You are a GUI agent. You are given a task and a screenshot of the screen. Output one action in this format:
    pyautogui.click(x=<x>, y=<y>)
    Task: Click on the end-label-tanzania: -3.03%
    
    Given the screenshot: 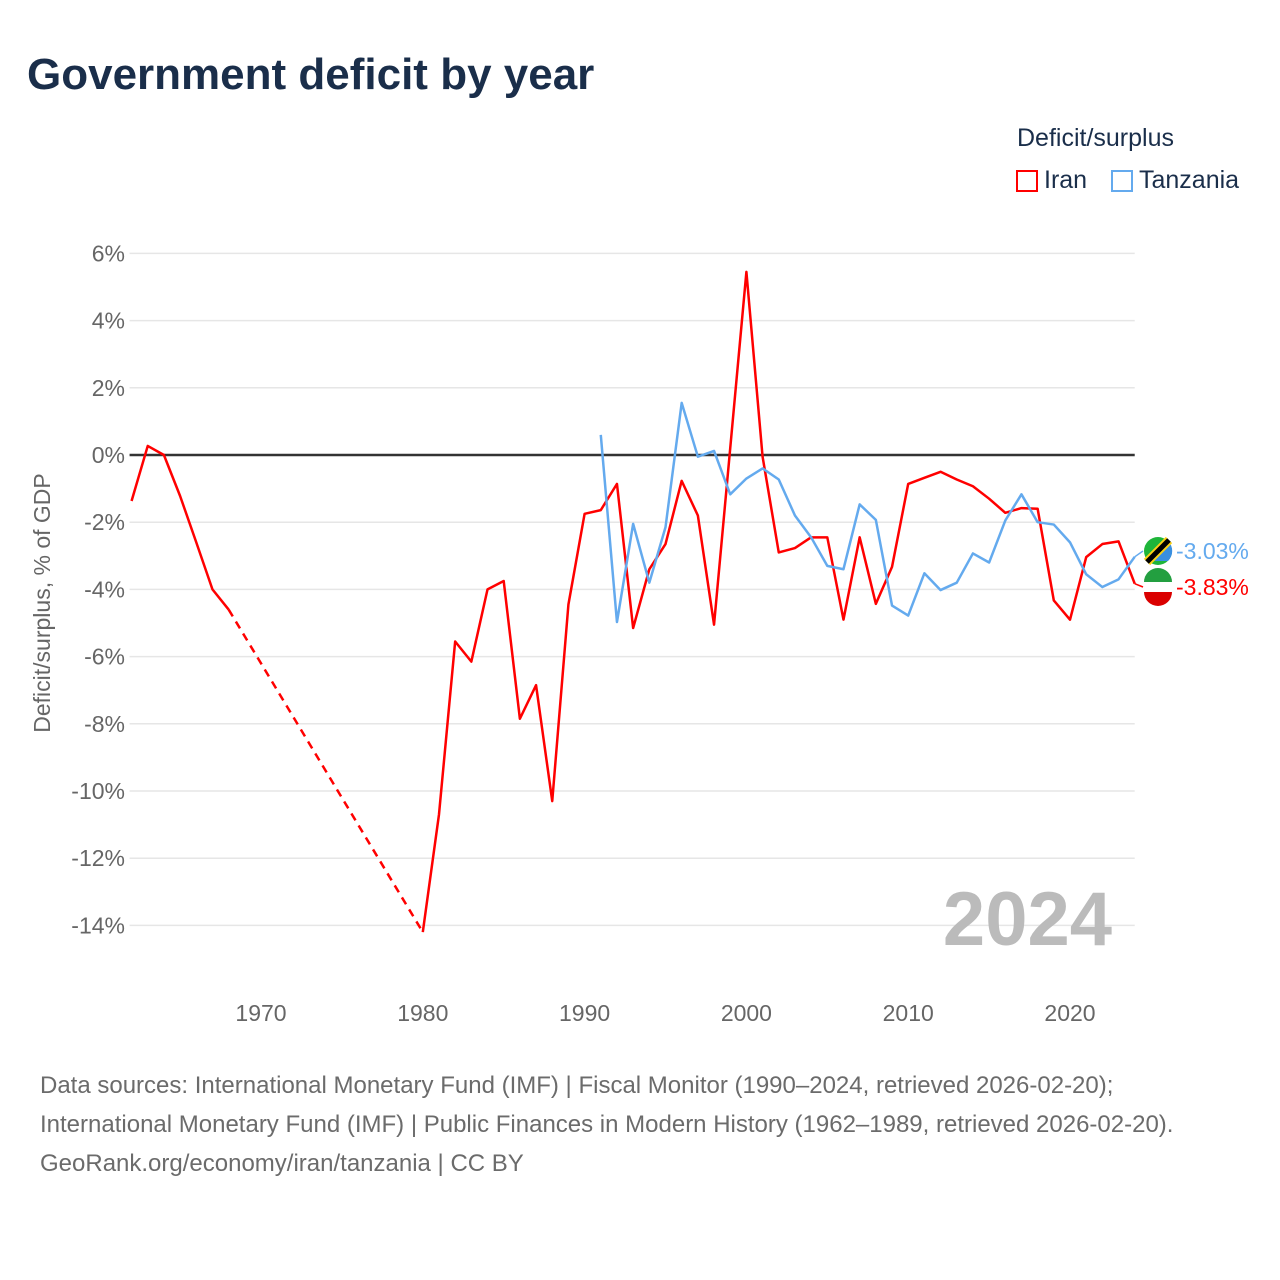 What is the action you would take?
    pyautogui.click(x=1212, y=551)
    